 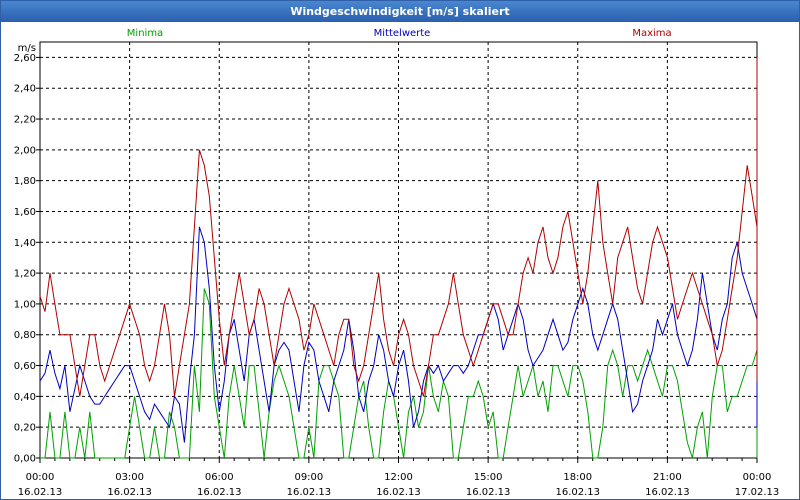 What do you see at coordinates (25, 120) in the screenshot?
I see `y-tick-label: 2,20` at bounding box center [25, 120].